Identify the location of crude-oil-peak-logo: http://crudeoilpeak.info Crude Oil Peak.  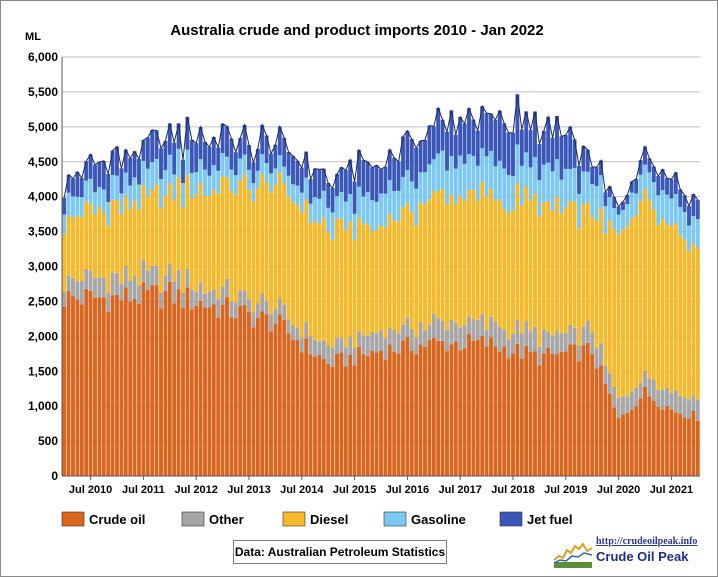
(631, 554).